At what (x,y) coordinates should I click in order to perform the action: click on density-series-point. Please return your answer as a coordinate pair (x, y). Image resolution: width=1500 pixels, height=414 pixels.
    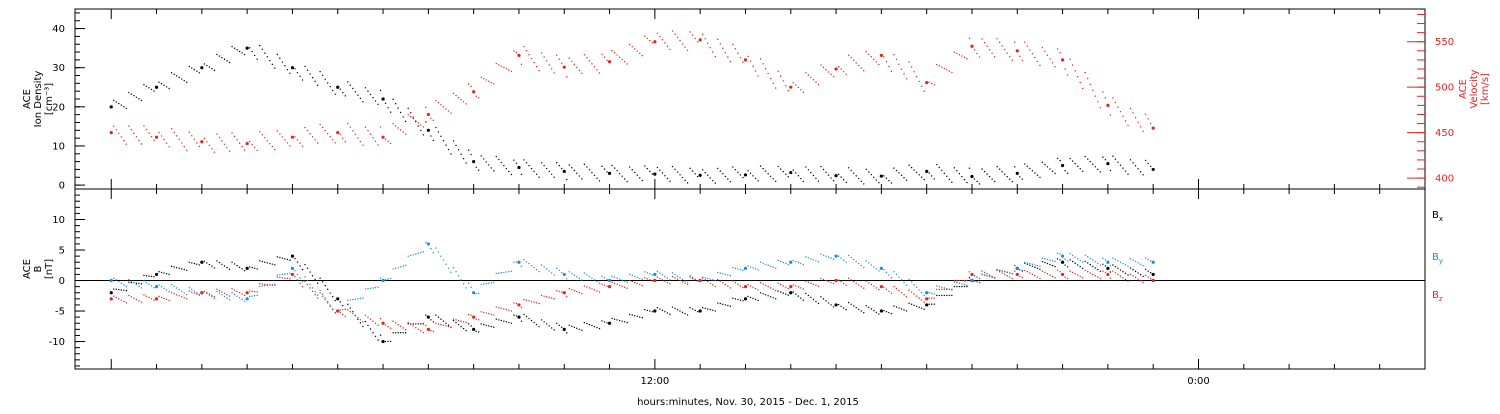
    Looking at the image, I should click on (338, 87).